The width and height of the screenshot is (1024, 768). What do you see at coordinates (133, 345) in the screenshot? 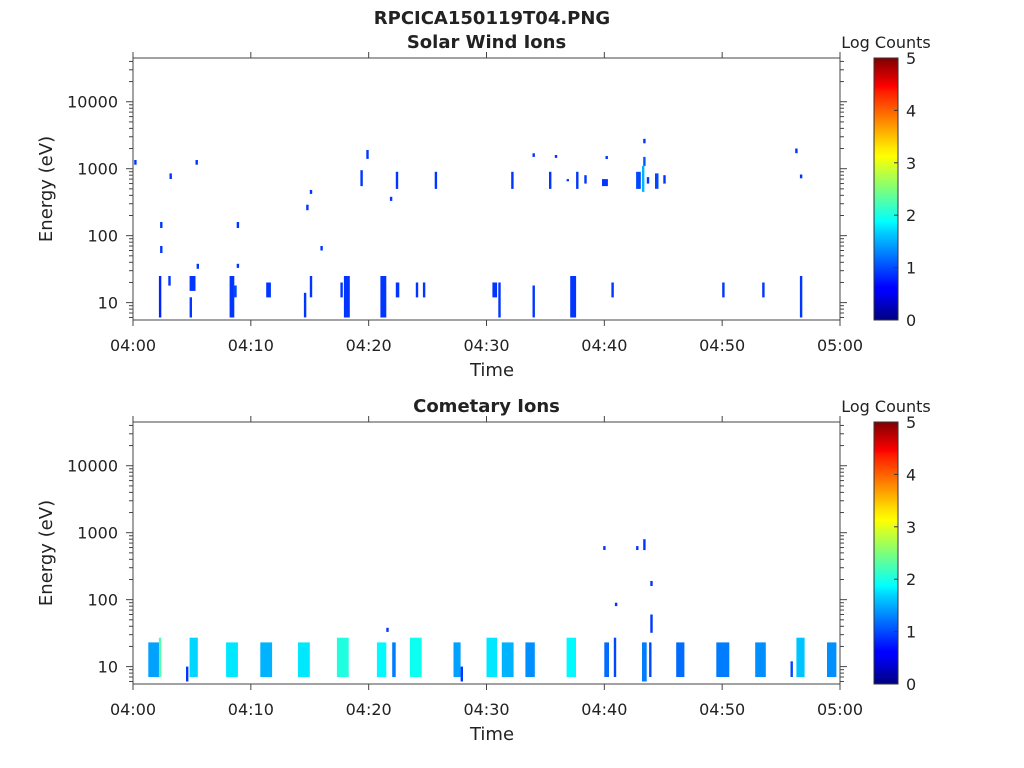
I see `x-tick-label: 04:00` at bounding box center [133, 345].